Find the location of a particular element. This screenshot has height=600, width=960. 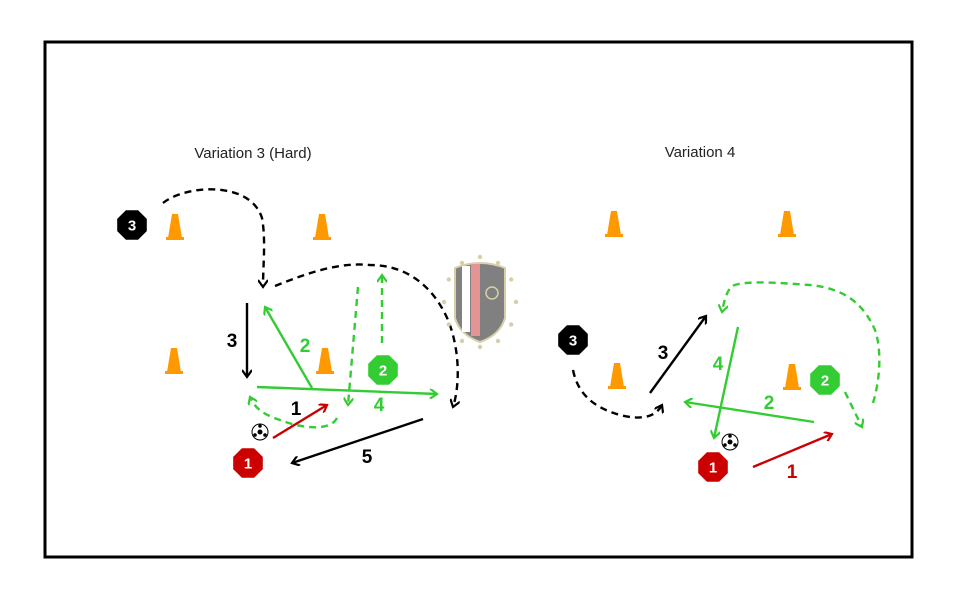

variation-4-title: Variation 4 is located at coordinates (700, 152).